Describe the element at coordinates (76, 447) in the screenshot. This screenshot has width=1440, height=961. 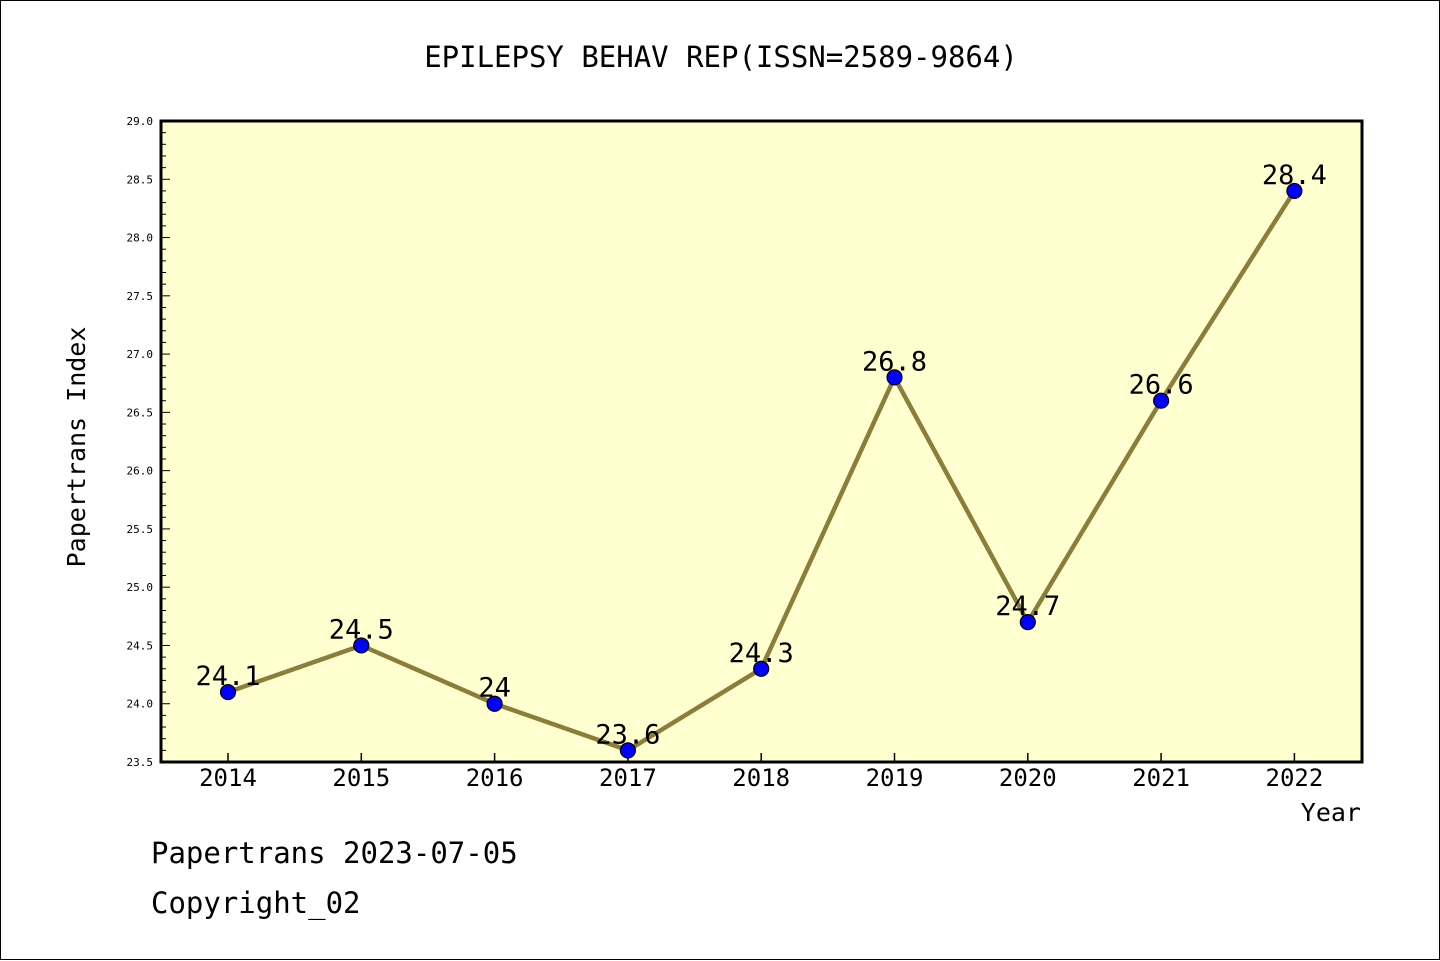
I see `y-axis-label: Papertrans Index` at that location.